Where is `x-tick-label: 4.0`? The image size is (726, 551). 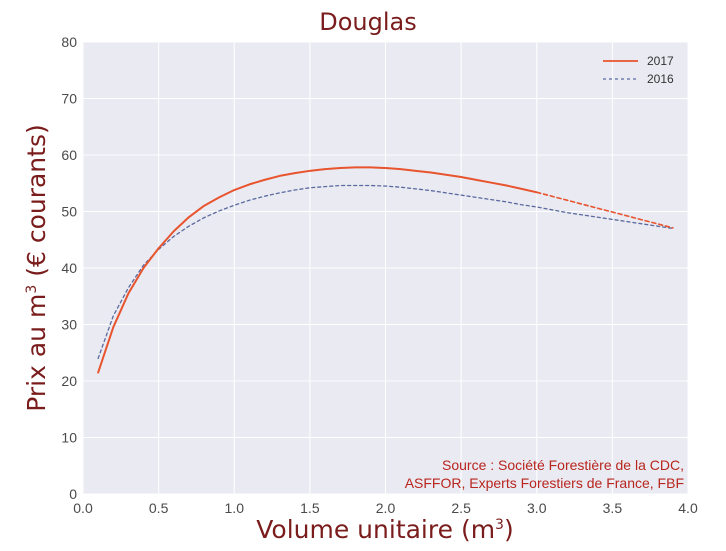 x-tick-label: 4.0 is located at coordinates (688, 508).